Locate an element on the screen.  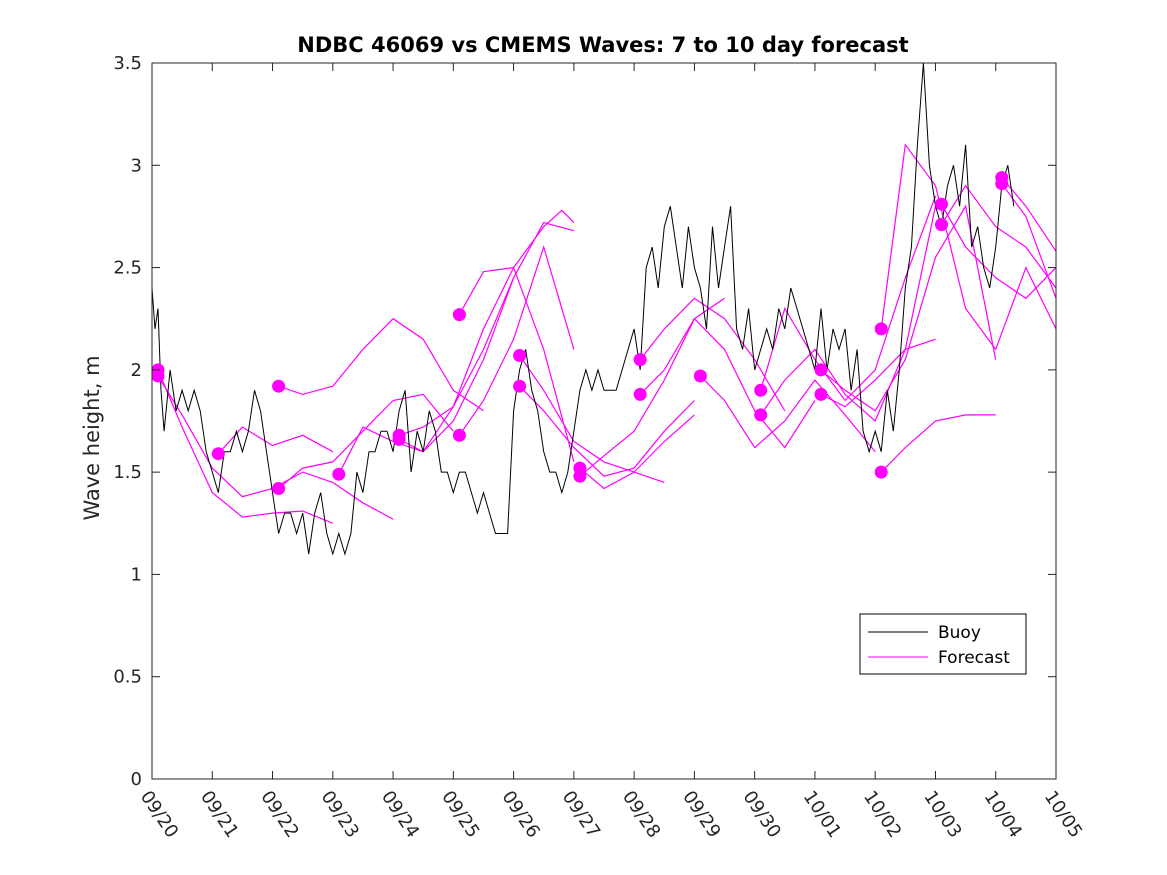
y-tick-label: 1 is located at coordinates (136, 574).